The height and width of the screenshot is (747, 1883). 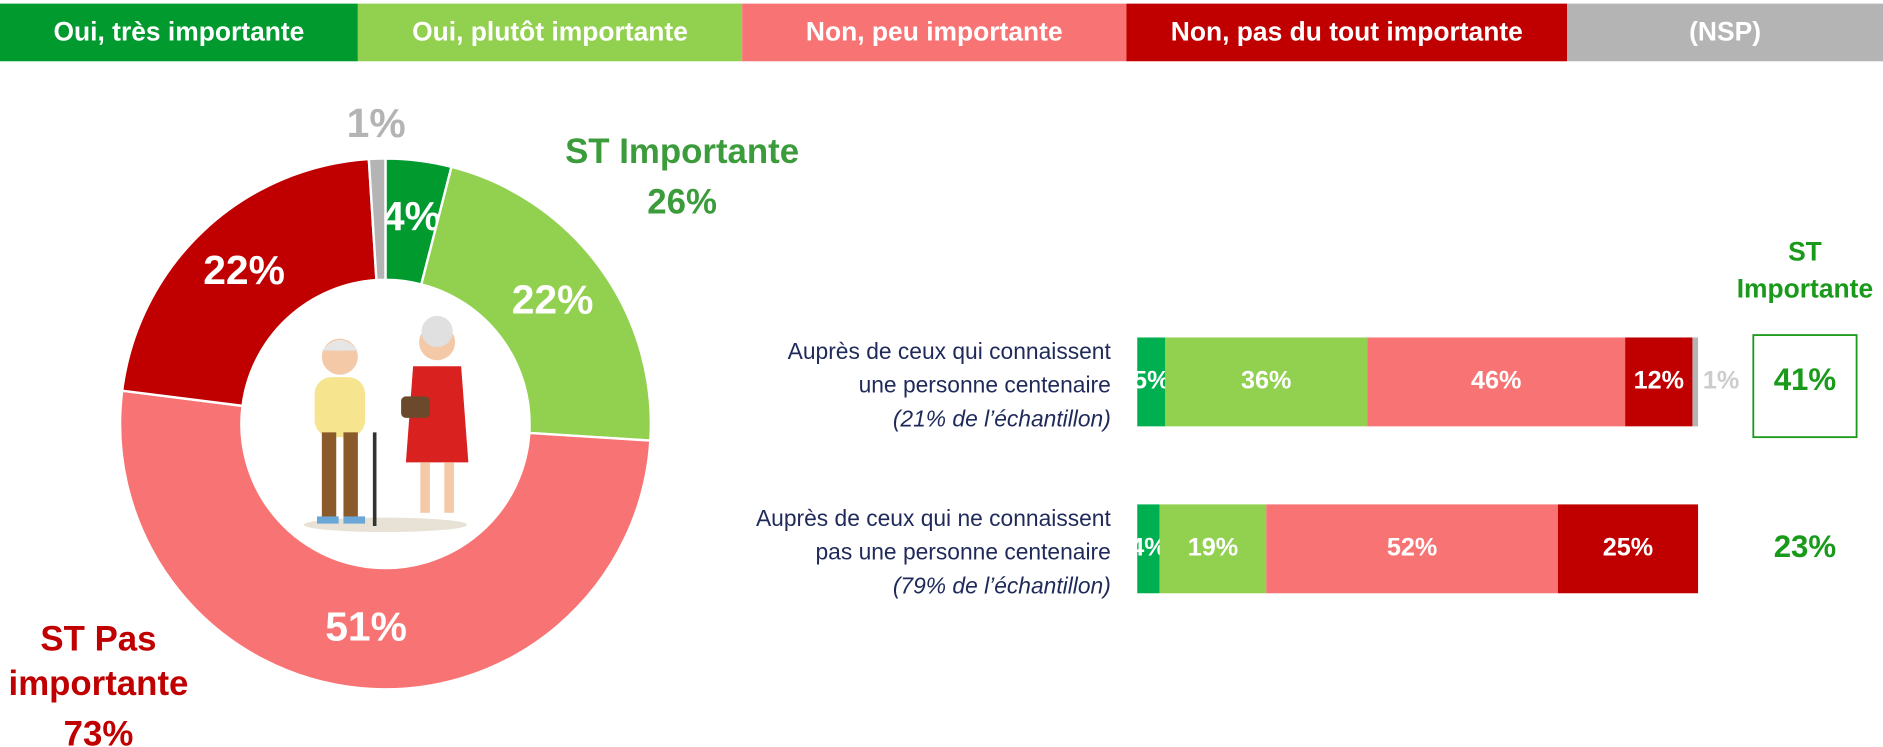 What do you see at coordinates (1002, 418) in the screenshot?
I see `category-note: (21% de l’échantillon)` at bounding box center [1002, 418].